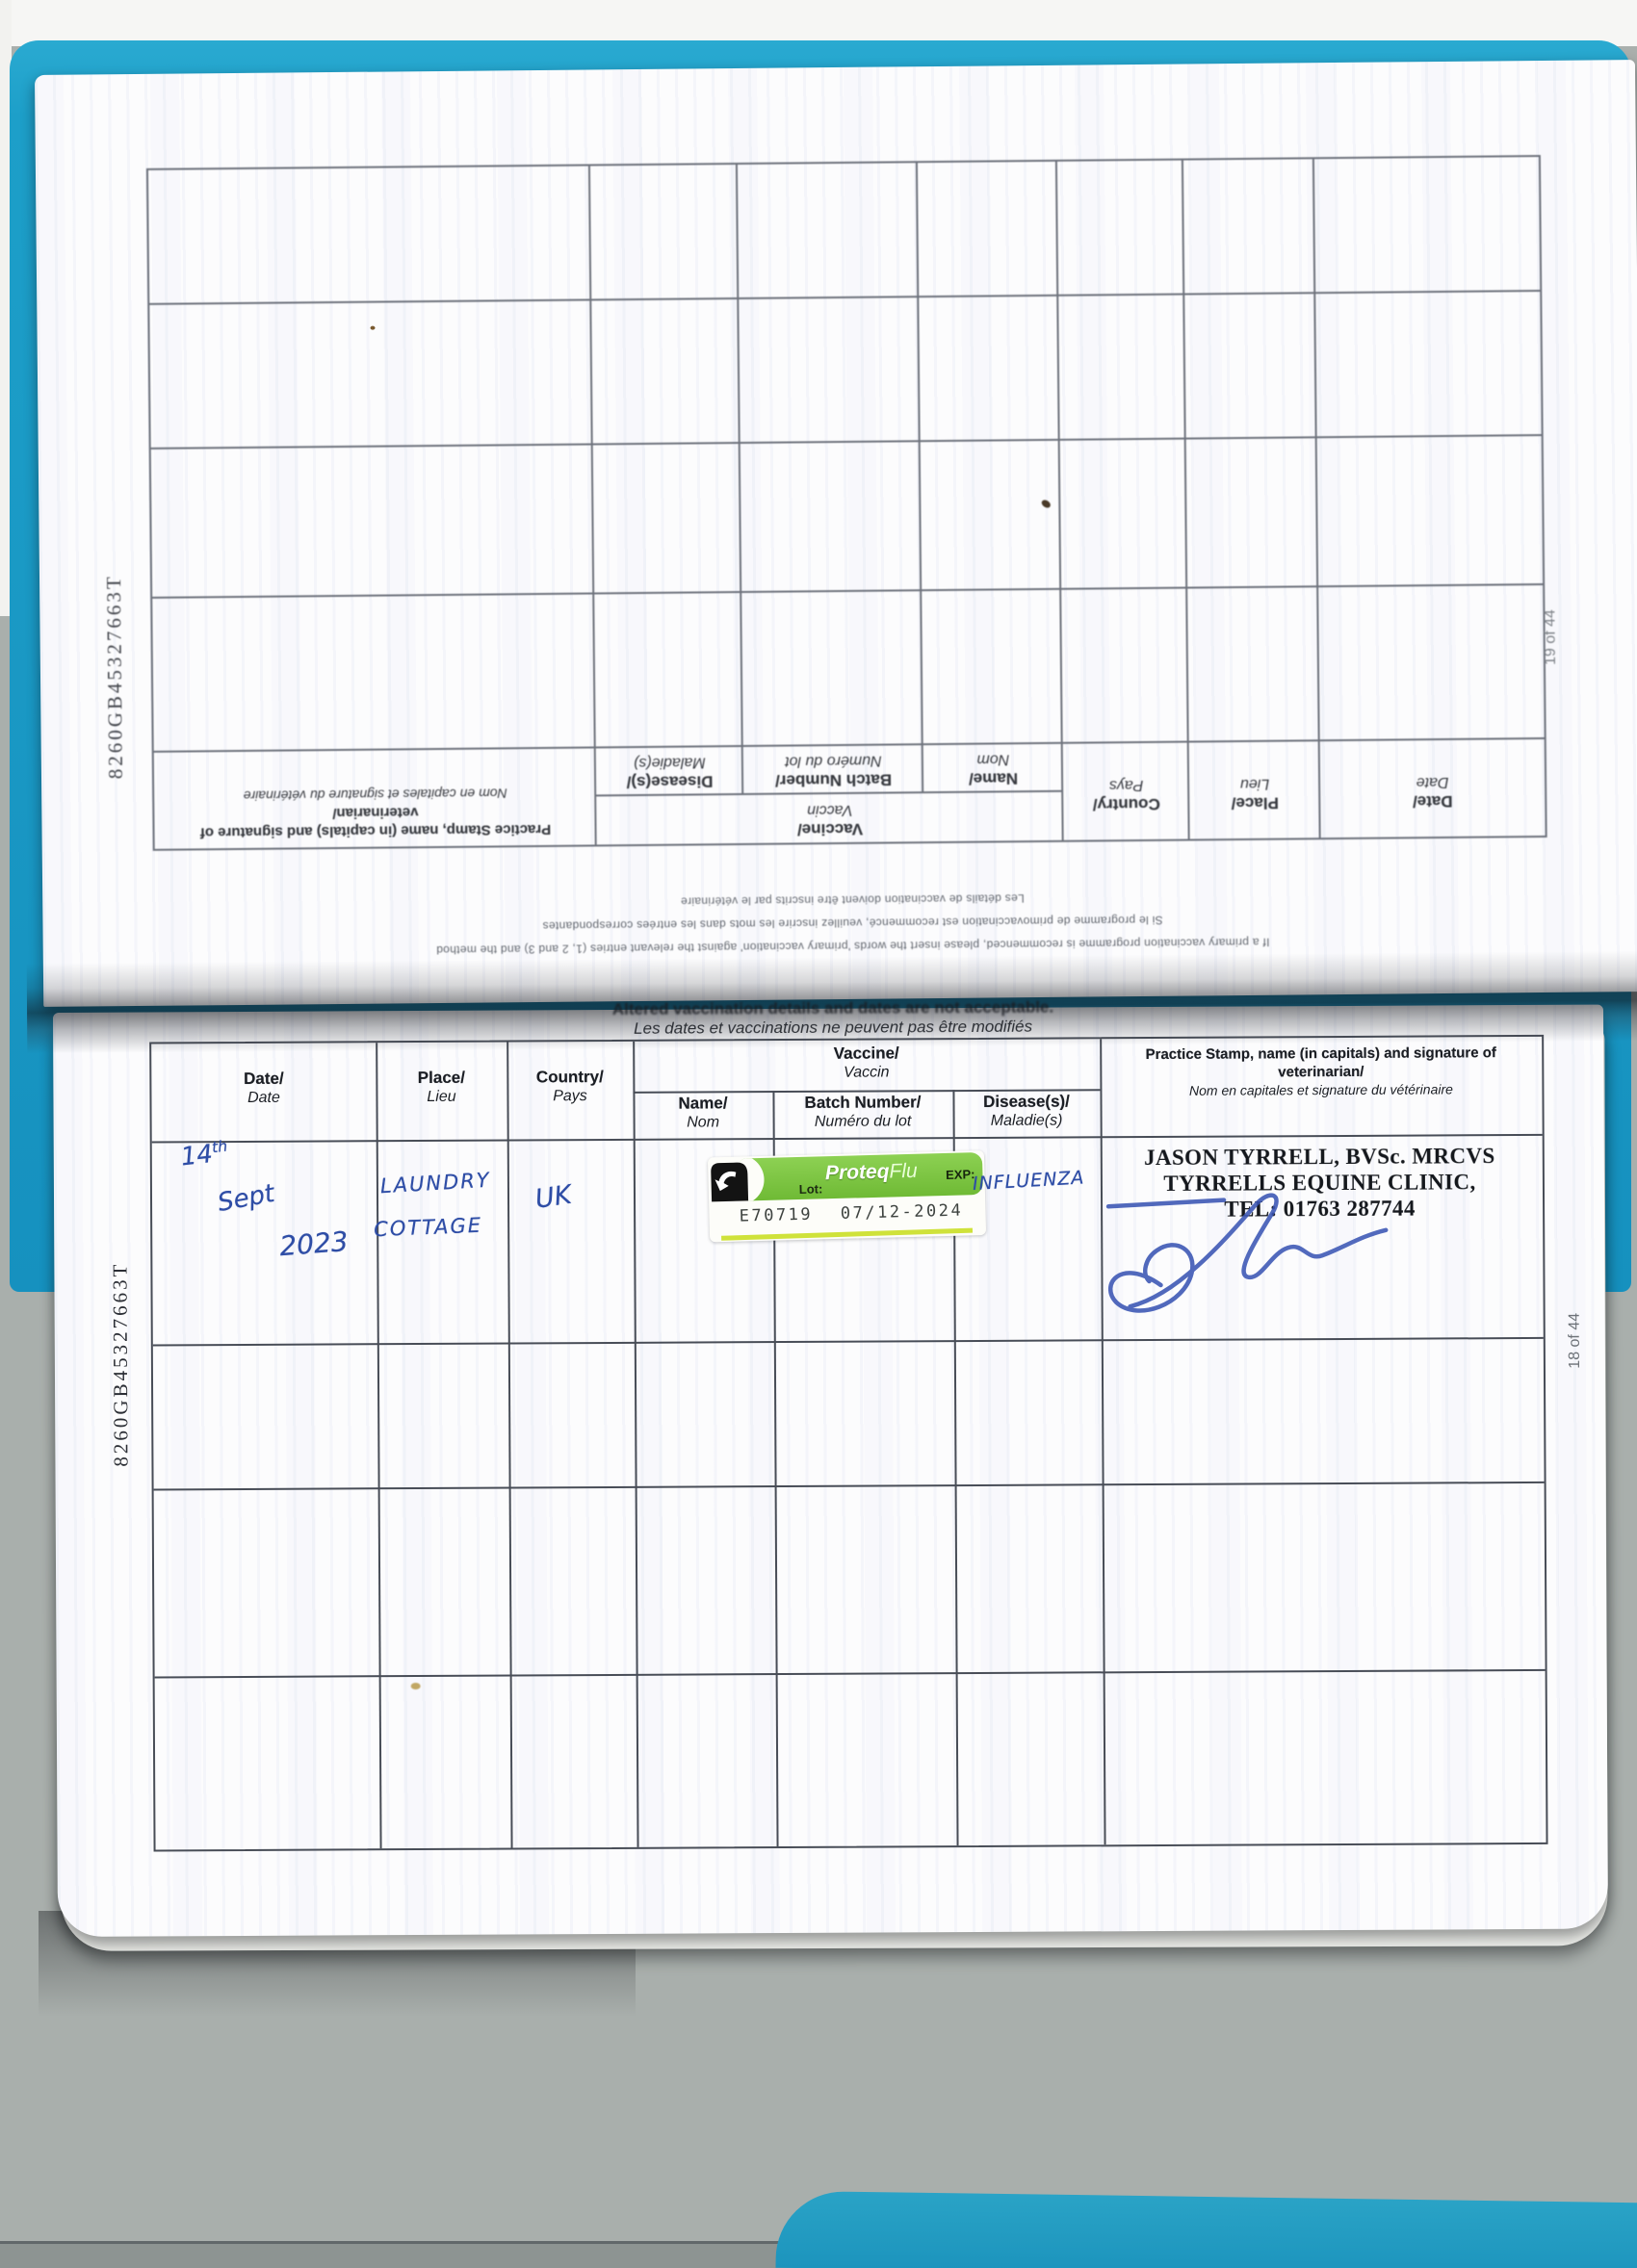 The width and height of the screenshot is (1637, 2268). What do you see at coordinates (730, 1182) in the screenshot?
I see `sticker-logo-icon` at bounding box center [730, 1182].